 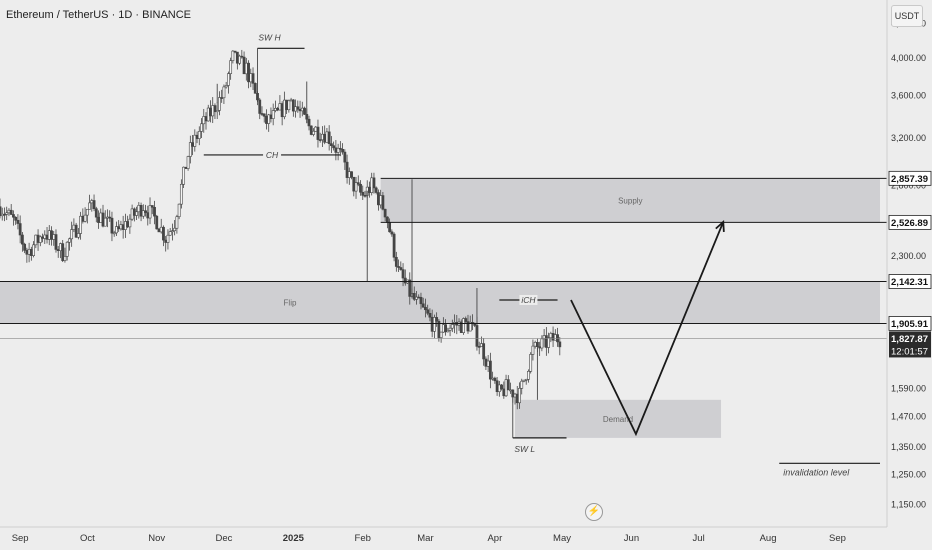 I want to click on time-tick-label: Jun, so click(x=631, y=538).